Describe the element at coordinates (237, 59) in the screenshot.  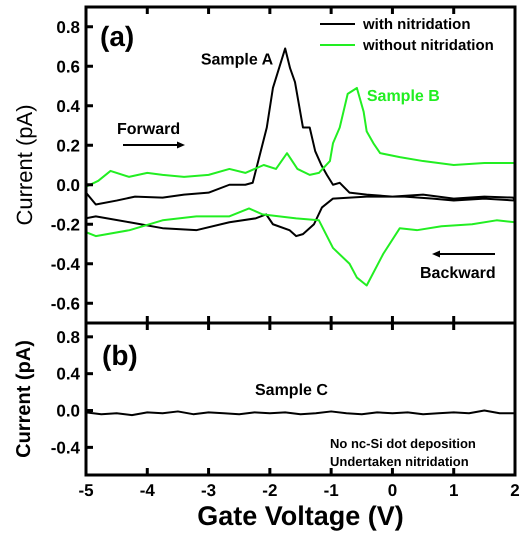
I see `annotation: Sample A` at that location.